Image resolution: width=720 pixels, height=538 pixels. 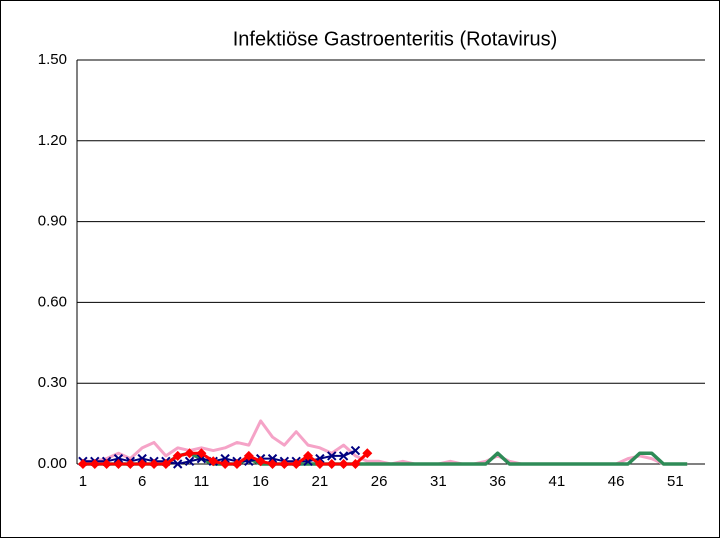 What do you see at coordinates (616, 481) in the screenshot?
I see `x-tick-label: 46` at bounding box center [616, 481].